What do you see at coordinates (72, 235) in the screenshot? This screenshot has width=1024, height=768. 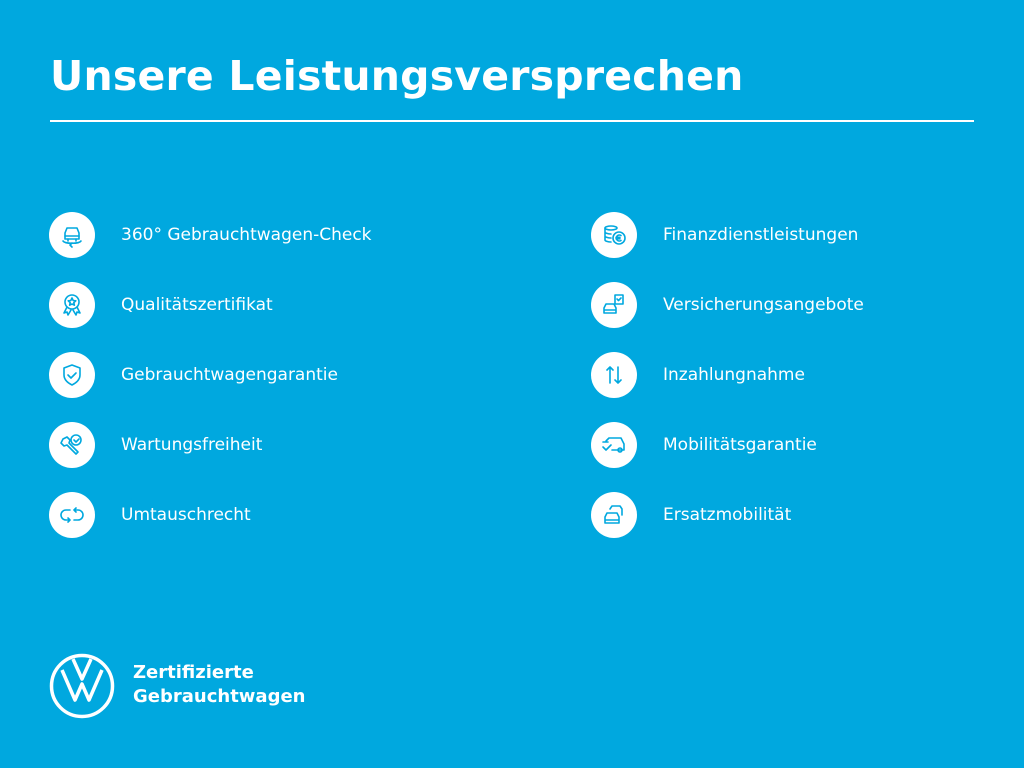 I see `car-360-icon` at bounding box center [72, 235].